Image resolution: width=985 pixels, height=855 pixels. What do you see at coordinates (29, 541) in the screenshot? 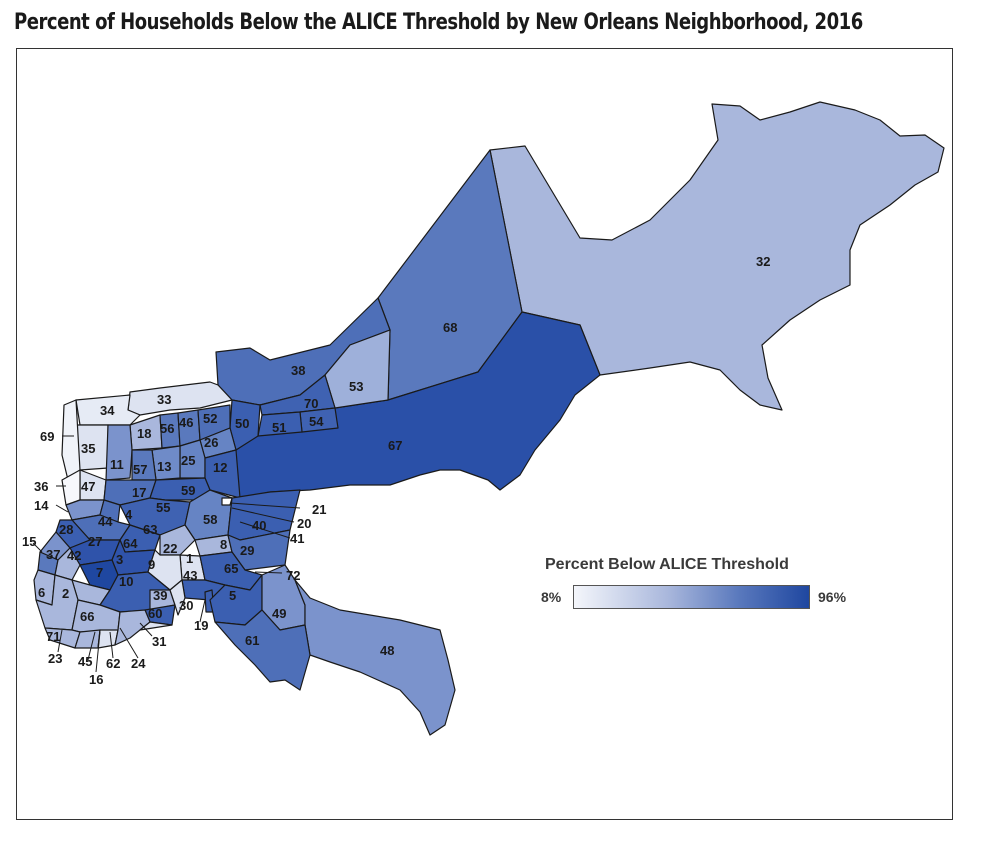
I see `label-15: 15` at bounding box center [29, 541].